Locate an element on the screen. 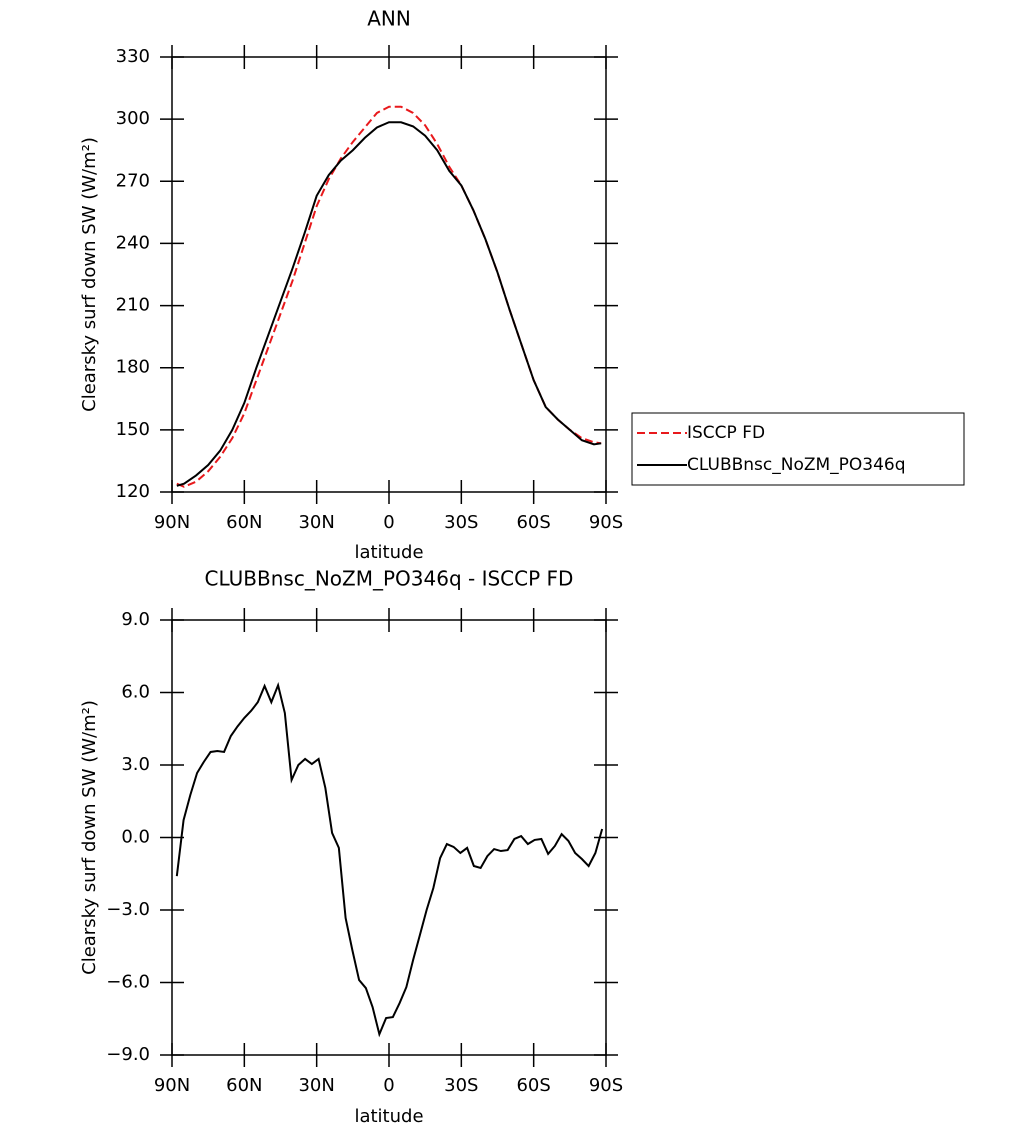 This screenshot has width=1030, height=1130. y-tick-label: 0.0 is located at coordinates (135, 837).